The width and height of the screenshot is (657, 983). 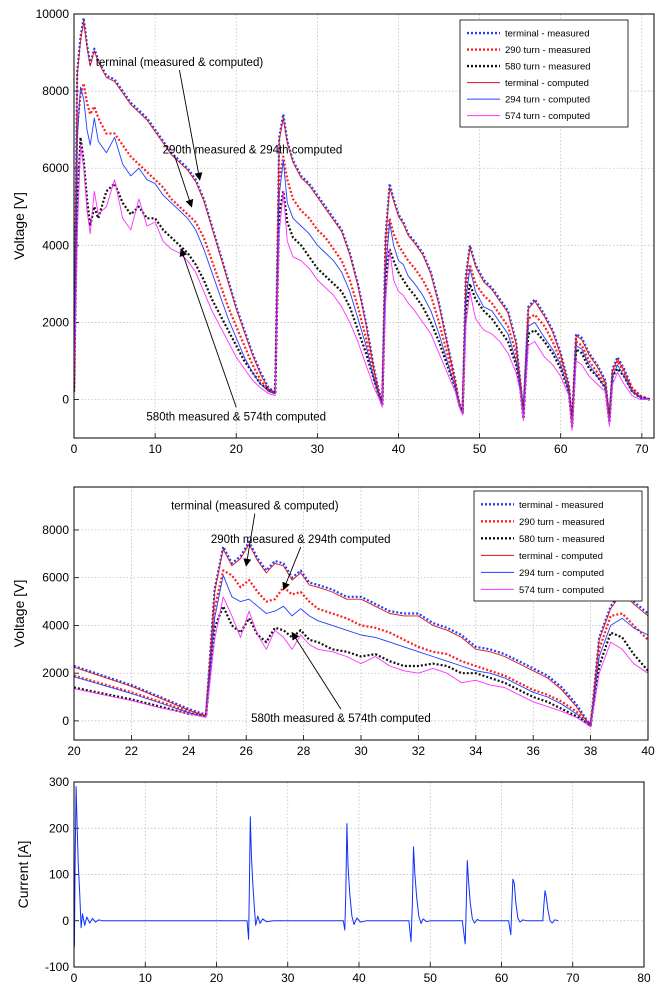 What do you see at coordinates (189, 751) in the screenshot?
I see `x-tick-label: 24` at bounding box center [189, 751].